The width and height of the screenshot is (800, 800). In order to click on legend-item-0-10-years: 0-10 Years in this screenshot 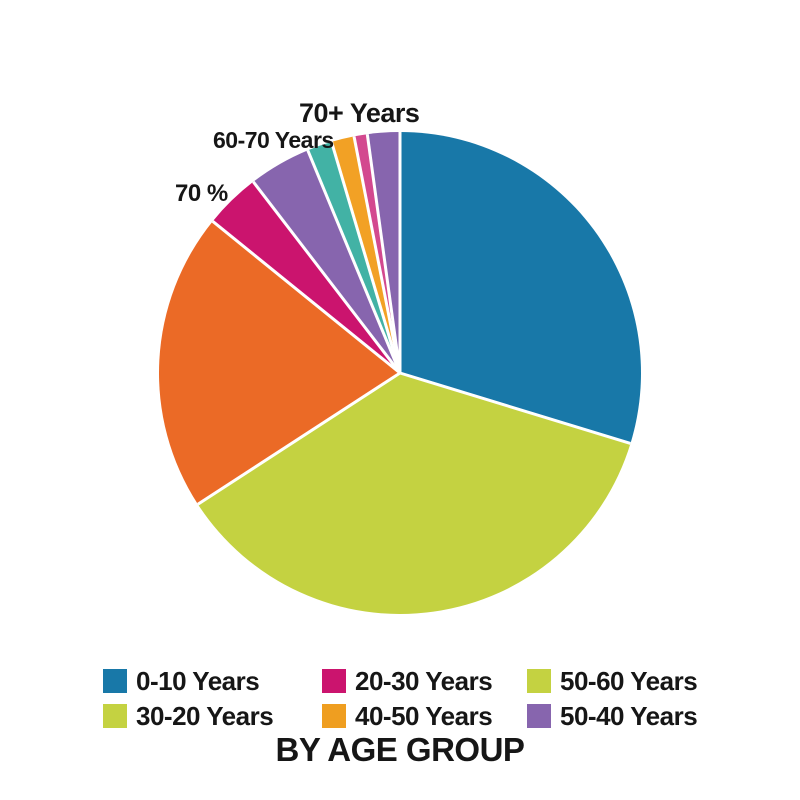, I will do `click(212, 680)`.